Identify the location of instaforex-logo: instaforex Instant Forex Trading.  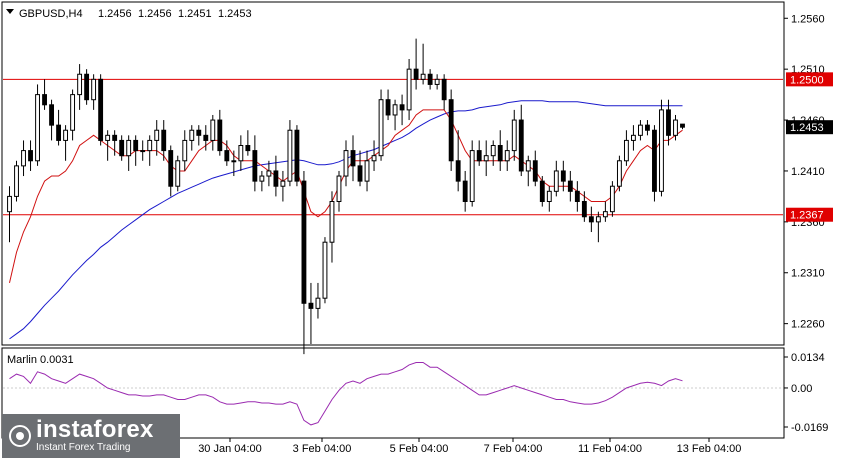
(91, 436).